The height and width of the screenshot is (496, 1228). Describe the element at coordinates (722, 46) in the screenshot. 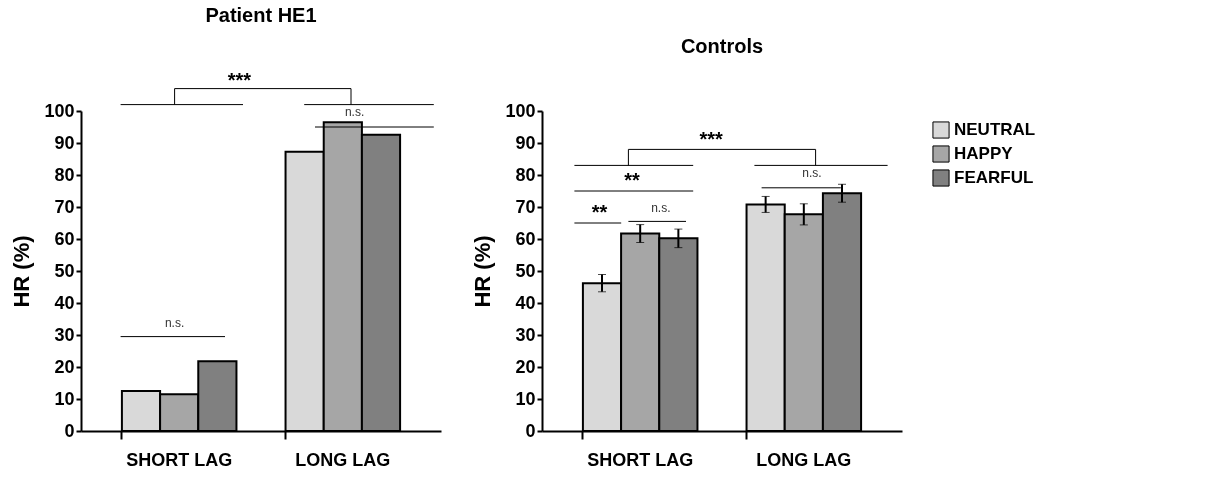

I see `chart-title: Controls` at that location.